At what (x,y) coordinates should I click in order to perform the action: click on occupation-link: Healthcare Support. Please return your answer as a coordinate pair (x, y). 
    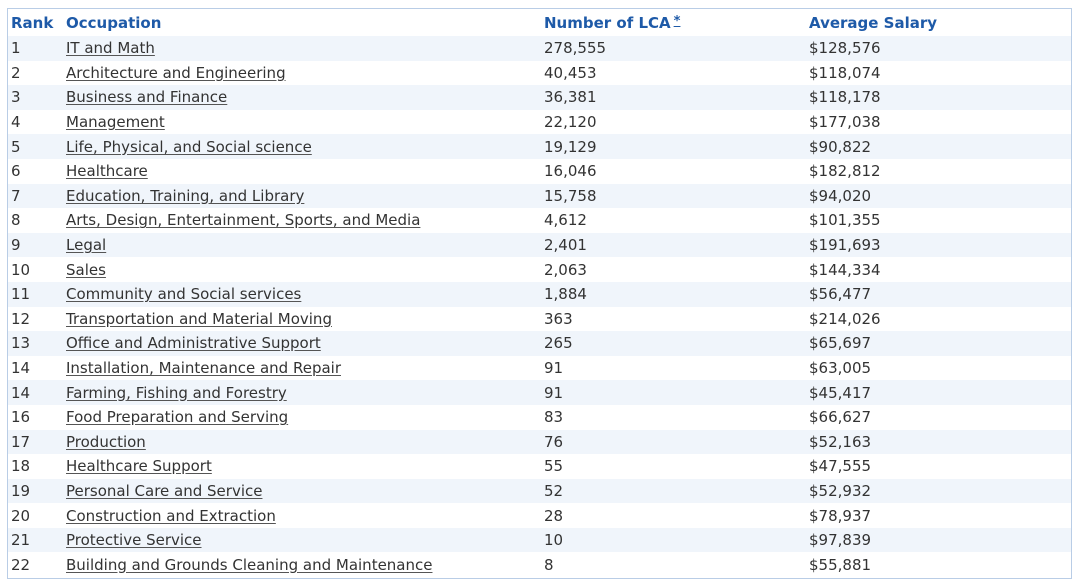
    Looking at the image, I should click on (139, 466).